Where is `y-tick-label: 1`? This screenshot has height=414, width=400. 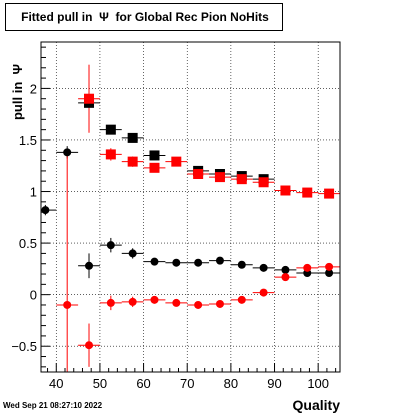
y-tick-label: 1 is located at coordinates (33, 192).